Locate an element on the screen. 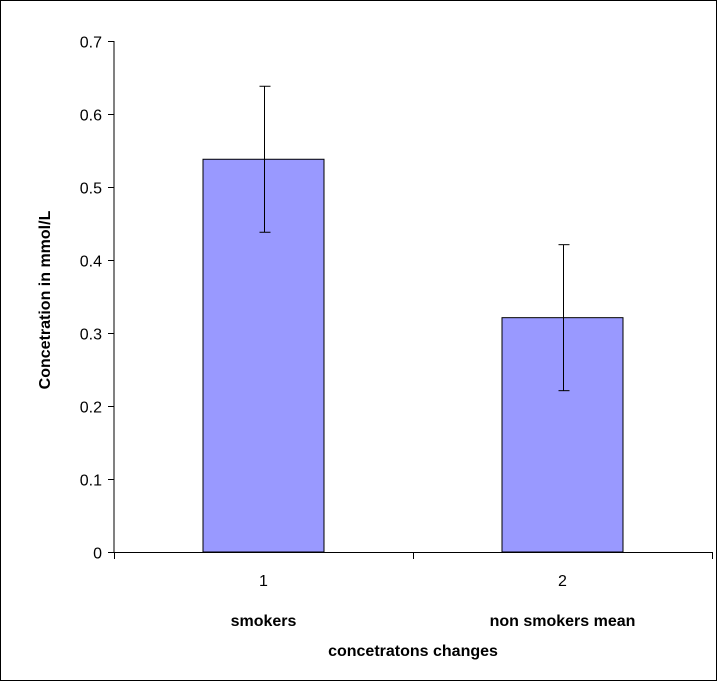  x-tick-label: 2 is located at coordinates (562, 581).